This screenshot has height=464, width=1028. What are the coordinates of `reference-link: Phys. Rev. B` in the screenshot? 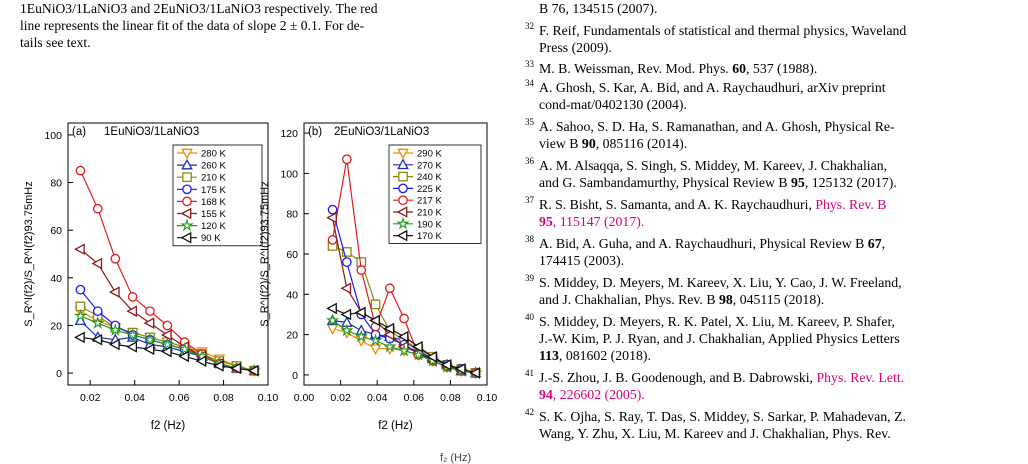 It's located at (851, 204).